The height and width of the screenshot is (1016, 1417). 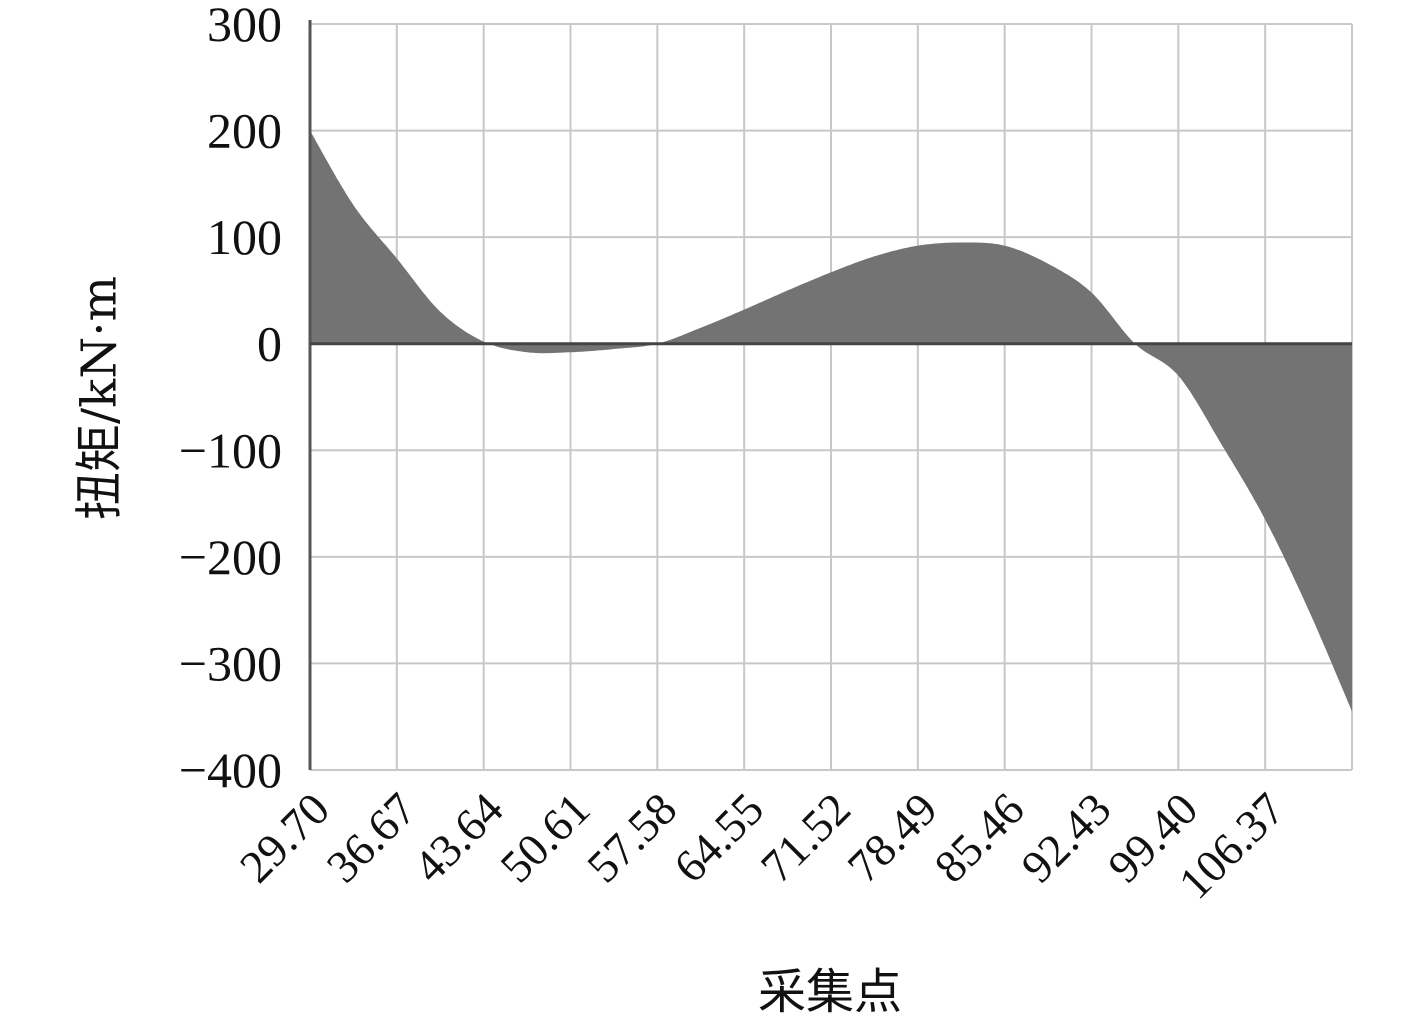 I want to click on x-tick-label: 64.55, so click(x=718, y=837).